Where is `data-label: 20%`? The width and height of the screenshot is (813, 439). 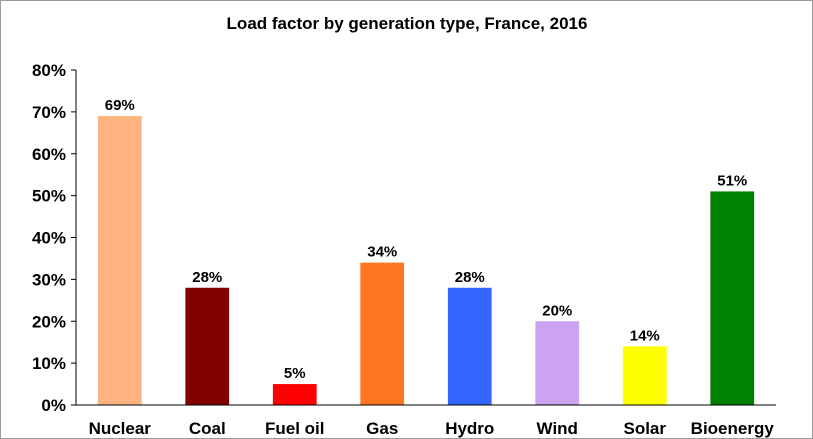
data-label: 20% is located at coordinates (557, 310).